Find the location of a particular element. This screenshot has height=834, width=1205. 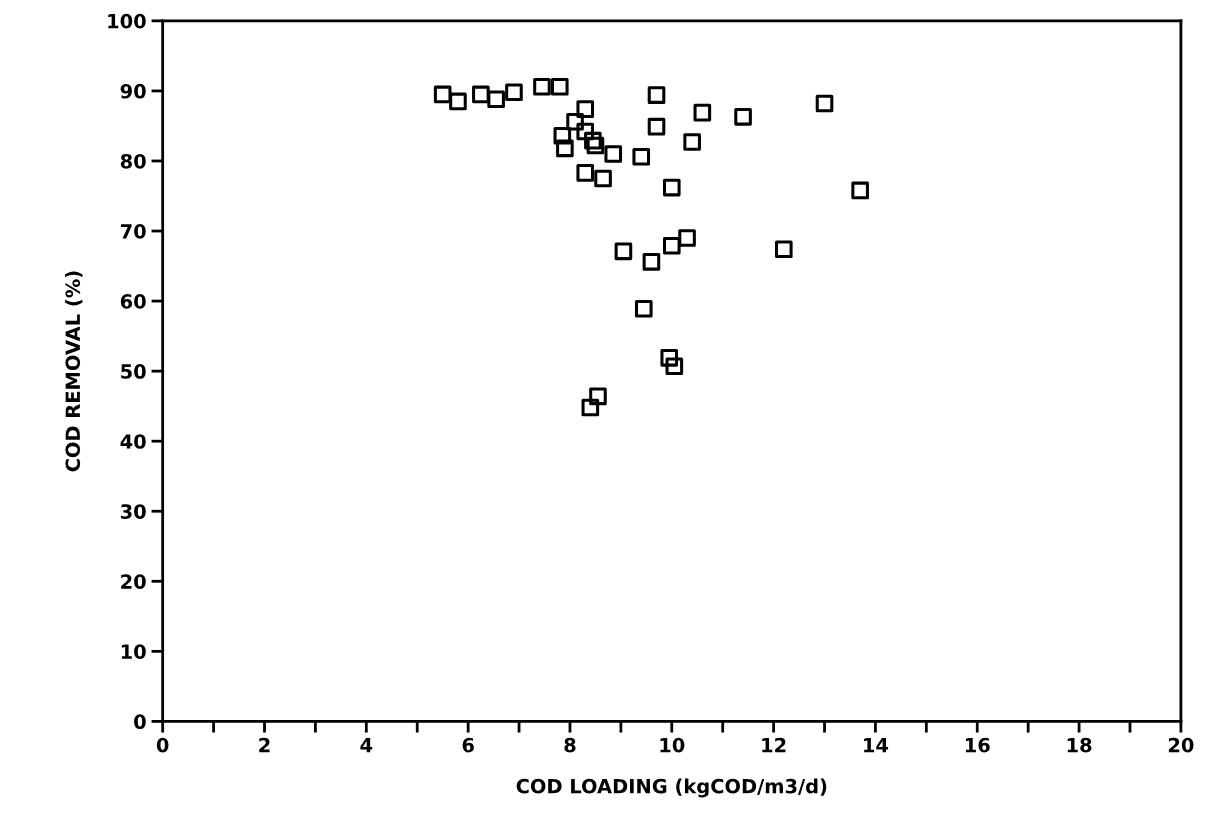

x-axis-title: COD LOADING (kgCOD/m3/d) is located at coordinates (671, 788).